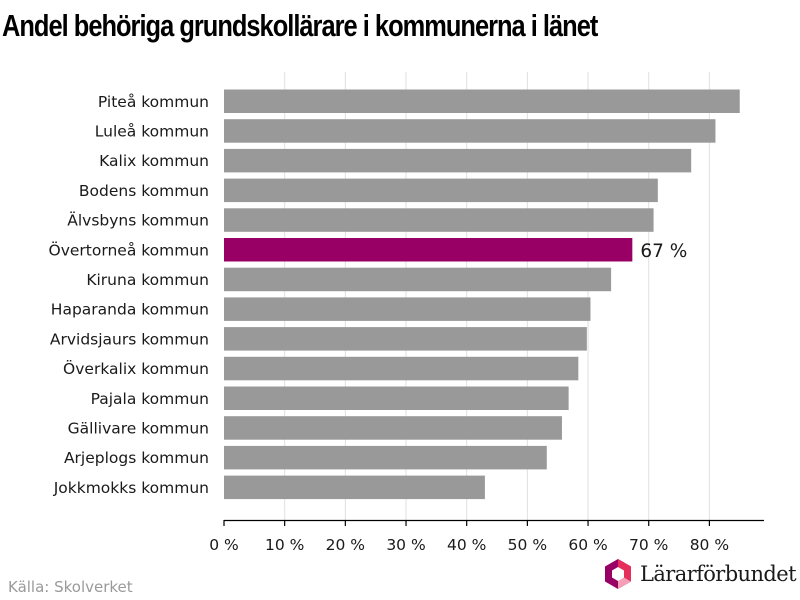 The height and width of the screenshot is (600, 800). What do you see at coordinates (138, 220) in the screenshot?
I see `category-label: Älvsbyns kommun` at bounding box center [138, 220].